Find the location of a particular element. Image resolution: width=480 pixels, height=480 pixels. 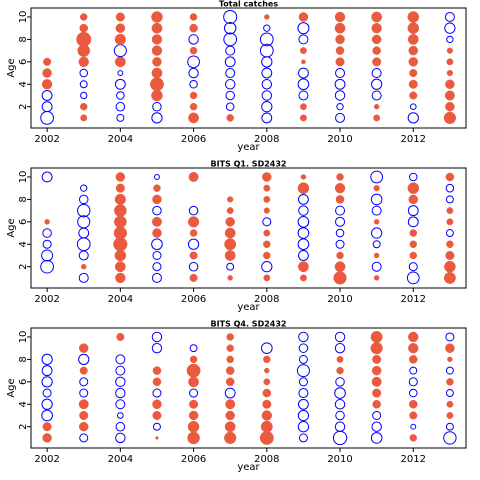

x-tick-label: 2008 is located at coordinates (266, 299).